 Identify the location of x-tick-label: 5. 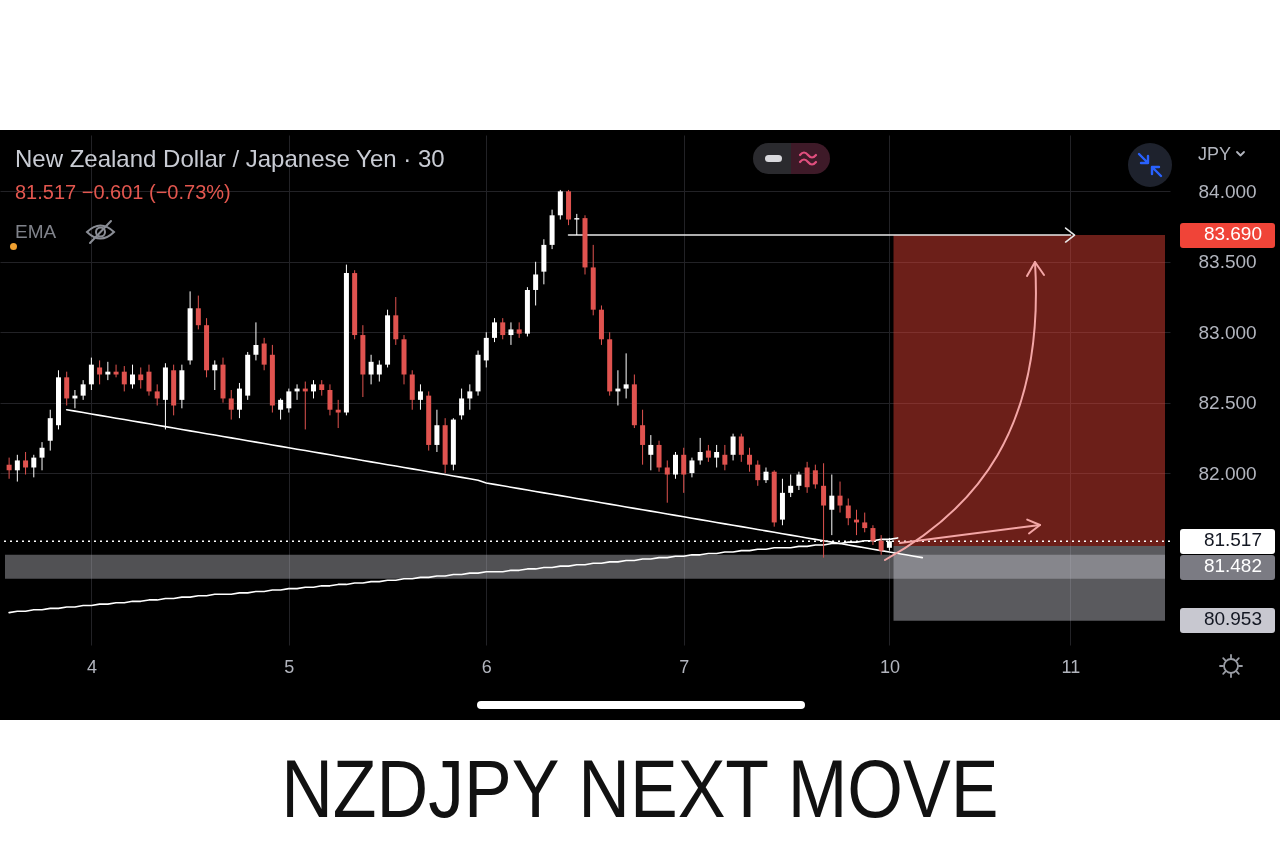
(289, 666).